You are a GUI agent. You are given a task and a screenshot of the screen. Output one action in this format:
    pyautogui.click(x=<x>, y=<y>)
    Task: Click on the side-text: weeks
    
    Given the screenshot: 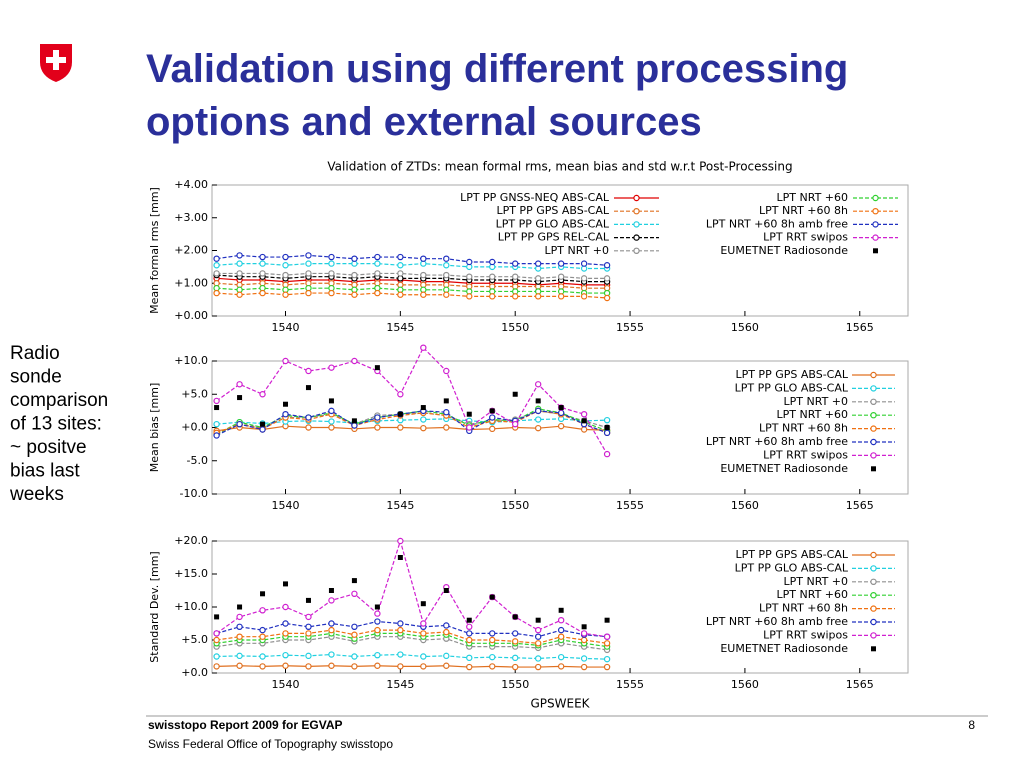 What is the action you would take?
    pyautogui.click(x=36, y=494)
    